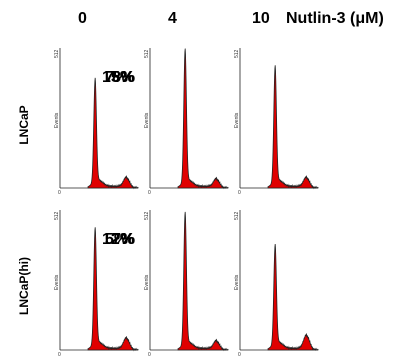  I want to click on row-label-lncap: LNCaP, so click(24, 125).